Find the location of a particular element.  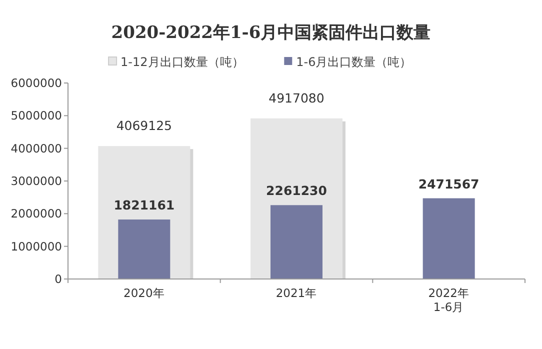

y-tick-label: 3000000 is located at coordinates (36, 181).